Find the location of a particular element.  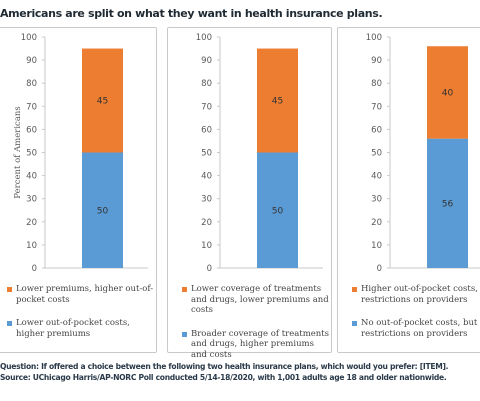

bar-data-label: 40 is located at coordinates (448, 93).